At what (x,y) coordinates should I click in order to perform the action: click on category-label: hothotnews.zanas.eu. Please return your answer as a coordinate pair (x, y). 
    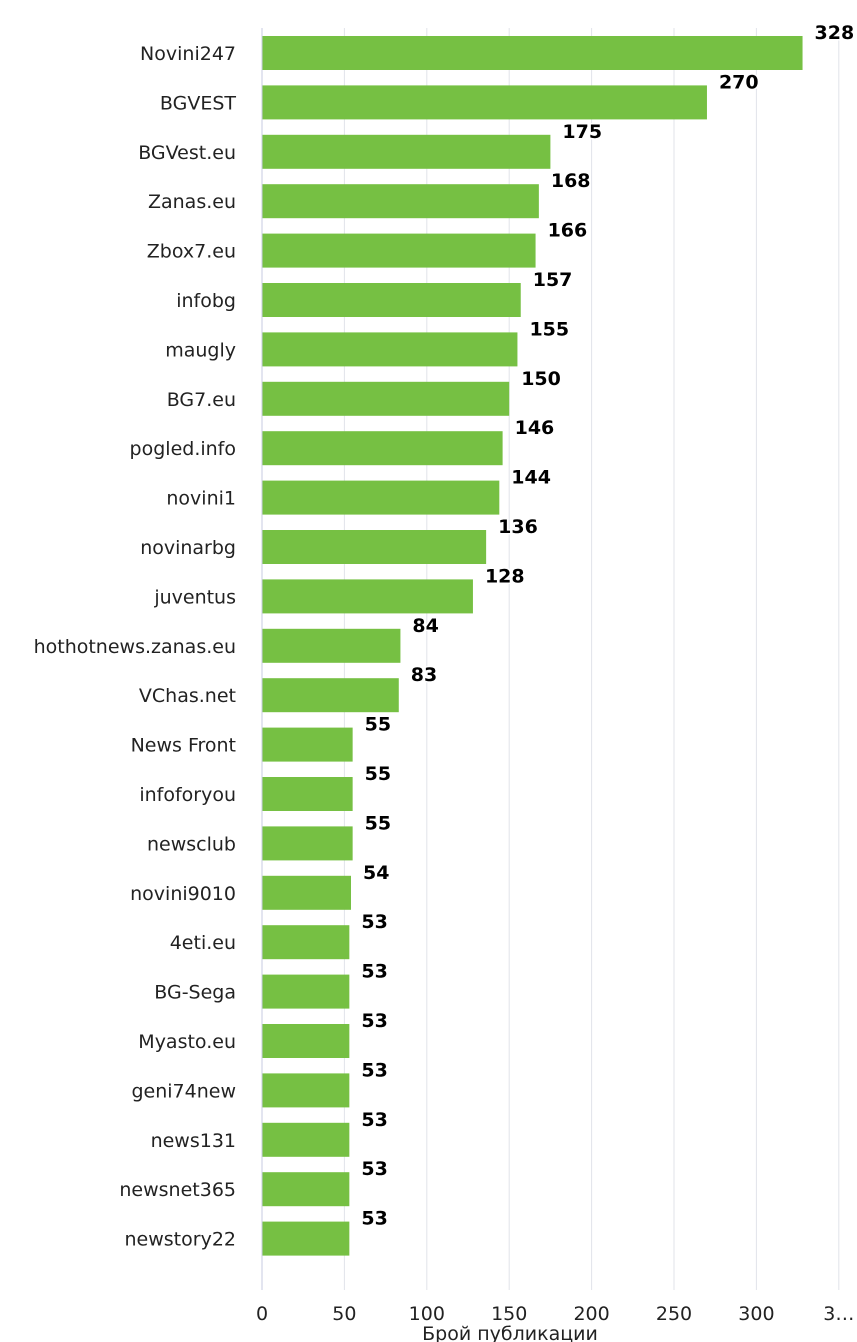
    Looking at the image, I should click on (135, 647).